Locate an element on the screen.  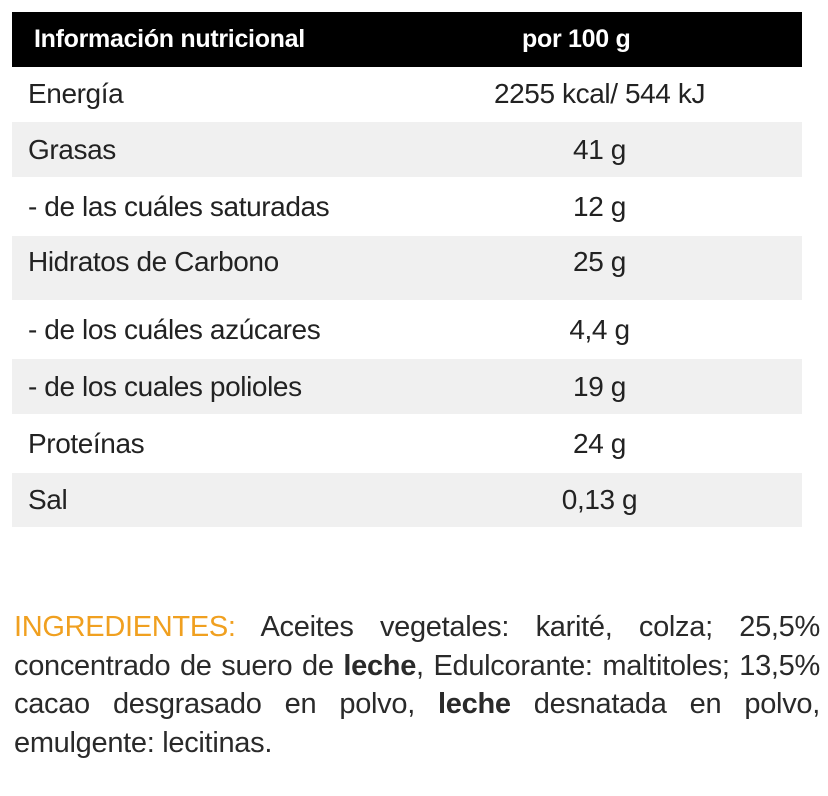
table-row-fat: Grasas 41 g is located at coordinates (407, 150).